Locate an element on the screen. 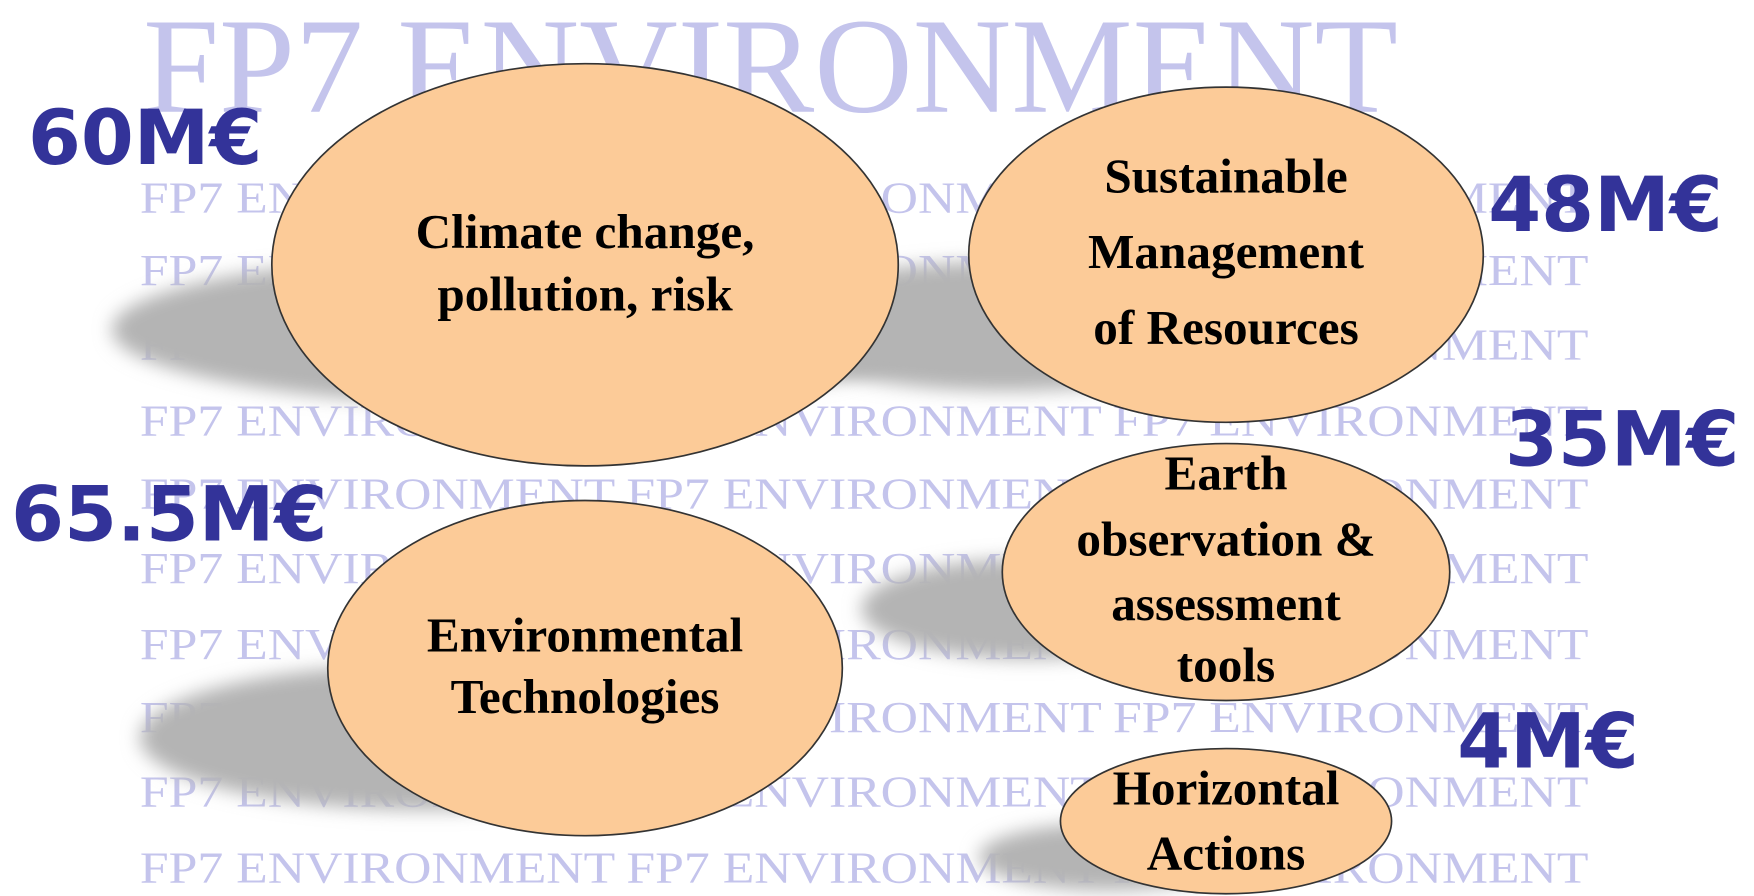 This screenshot has width=1754, height=896. node-label: tools is located at coordinates (1226, 665).